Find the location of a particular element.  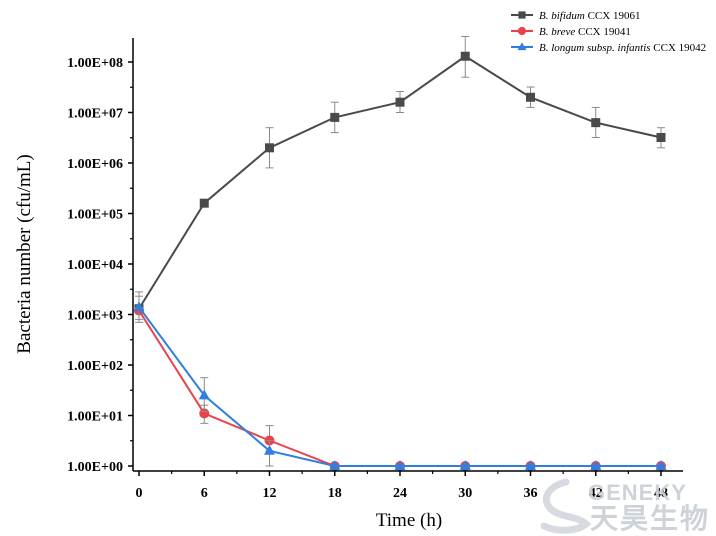

y-tick-label: 1.00E+01 is located at coordinates (95, 417).